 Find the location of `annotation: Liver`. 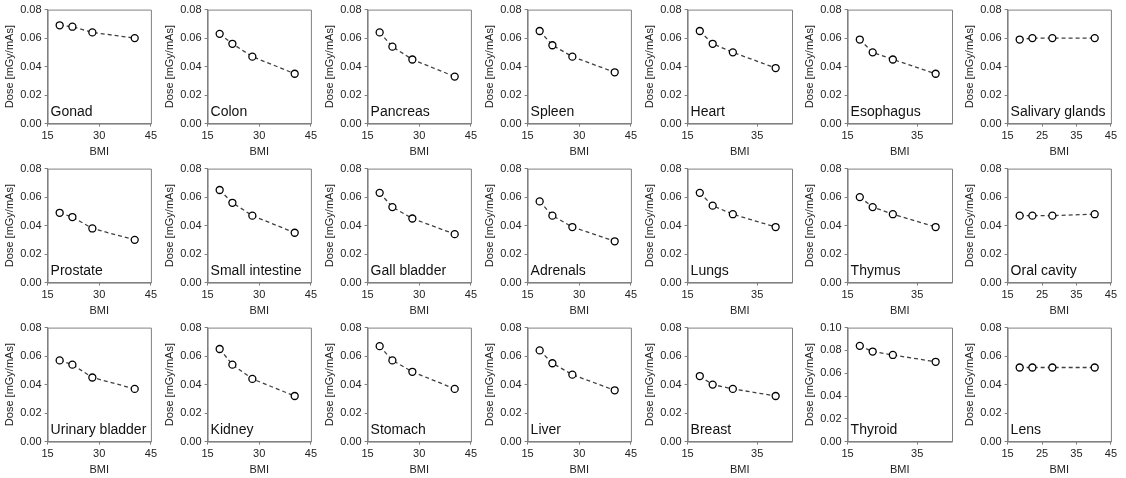

annotation: Liver is located at coordinates (546, 428).